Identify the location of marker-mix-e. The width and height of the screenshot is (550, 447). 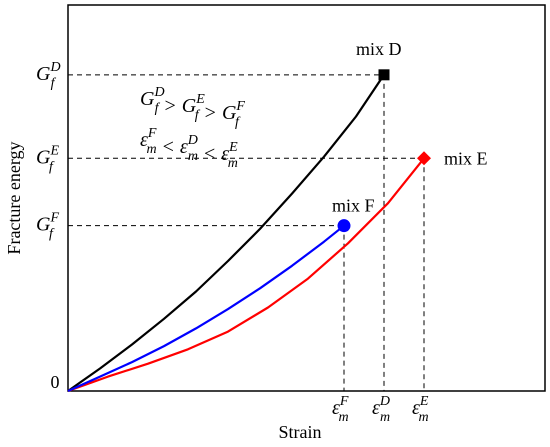
(424, 158).